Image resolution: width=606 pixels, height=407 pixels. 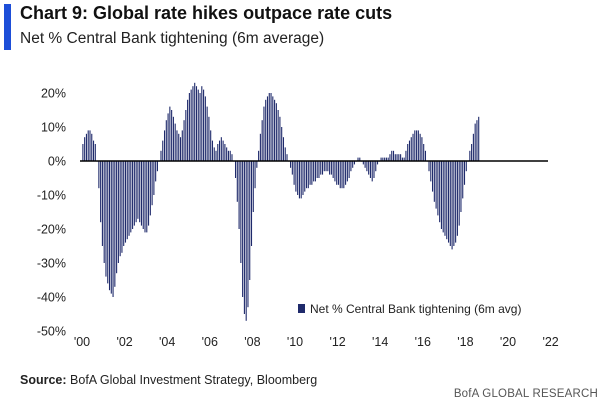 I want to click on publisher-credit: BofA GLOBAL RESEARCH, so click(x=525, y=394).